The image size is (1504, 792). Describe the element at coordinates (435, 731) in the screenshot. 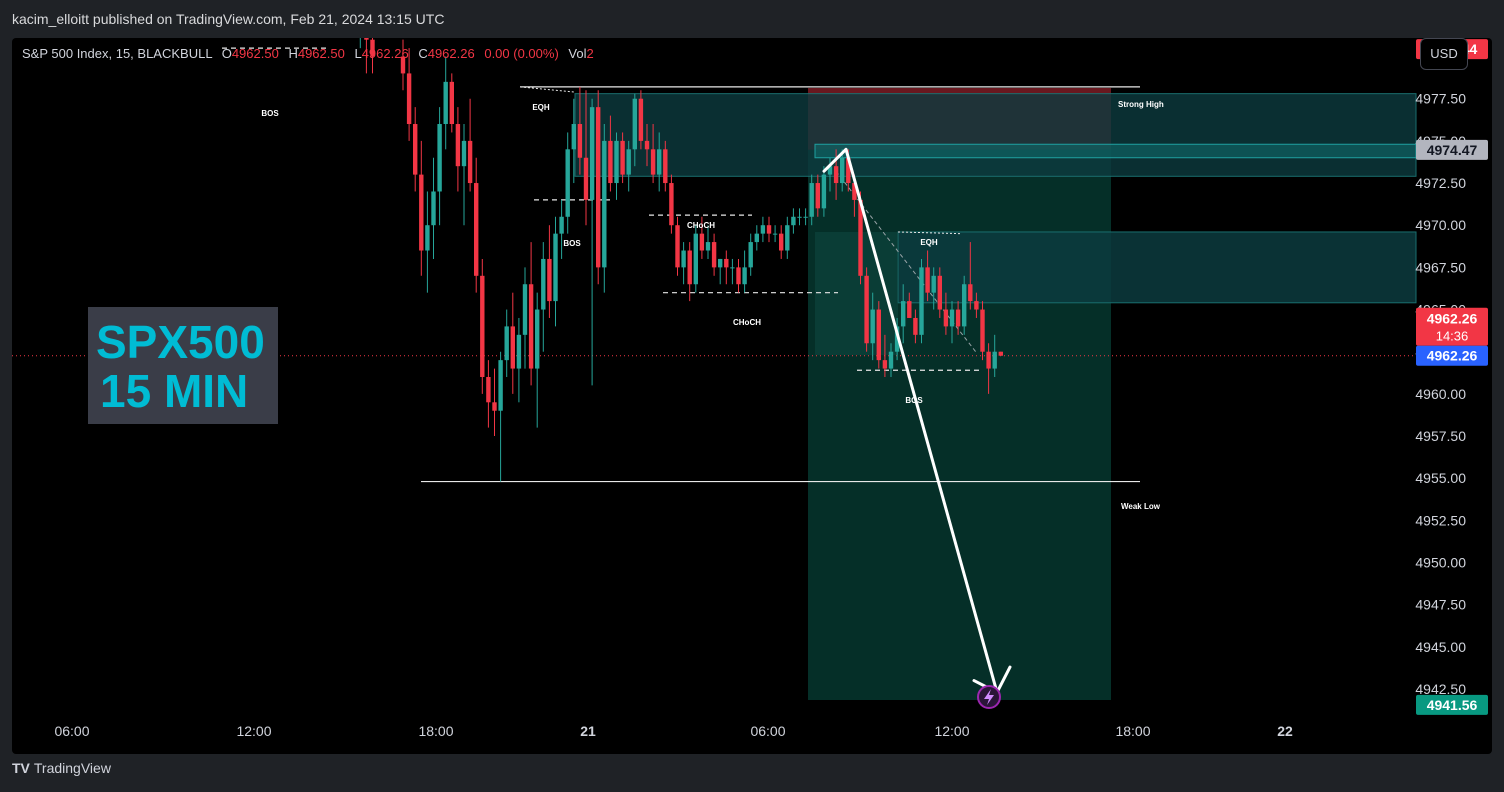

I see `x-tick-label: 18:00` at that location.